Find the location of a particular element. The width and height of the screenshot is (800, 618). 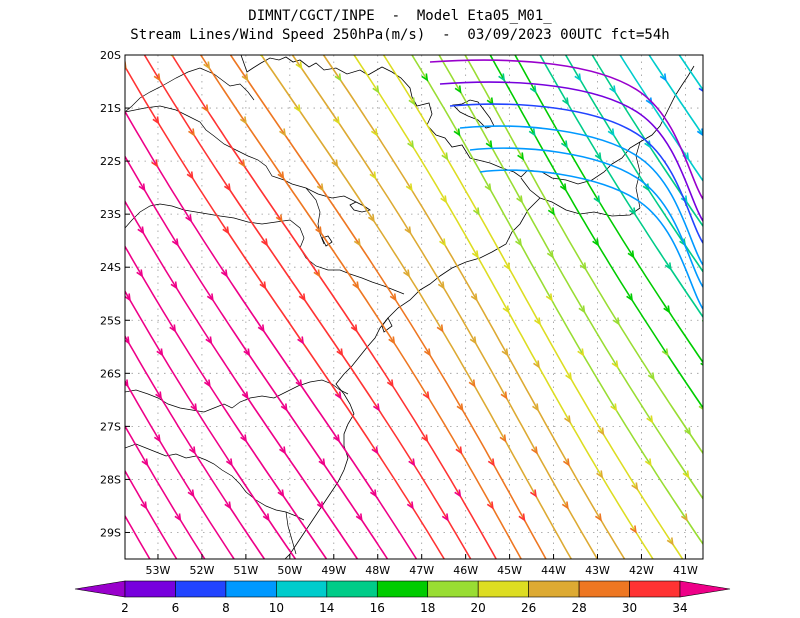

lat-tick-label: 28S is located at coordinates (110, 479).